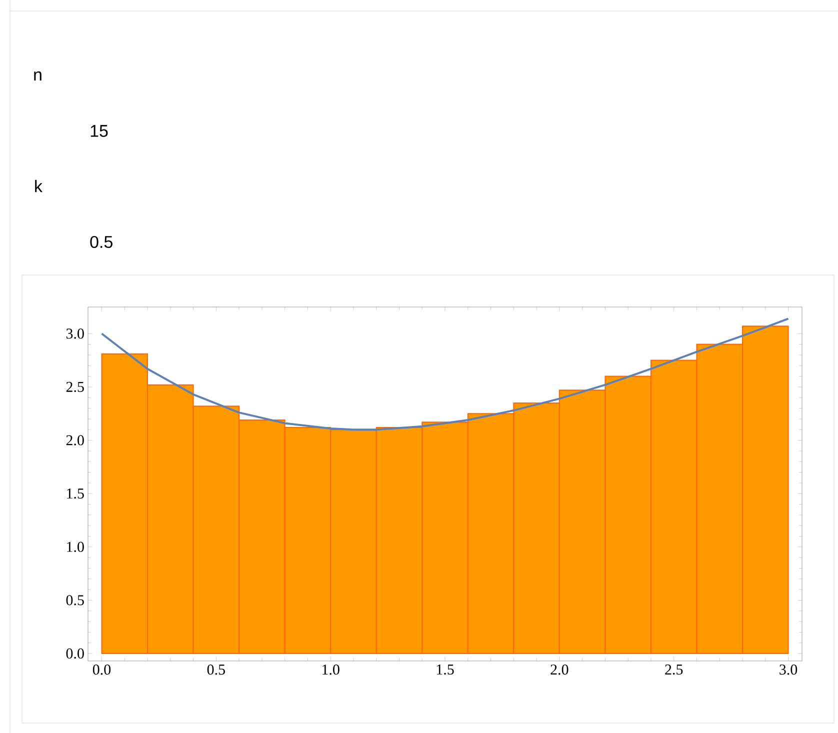 Image resolution: width=838 pixels, height=733 pixels. Describe the element at coordinates (789, 669) in the screenshot. I see `x-tick-label: 3.0` at that location.